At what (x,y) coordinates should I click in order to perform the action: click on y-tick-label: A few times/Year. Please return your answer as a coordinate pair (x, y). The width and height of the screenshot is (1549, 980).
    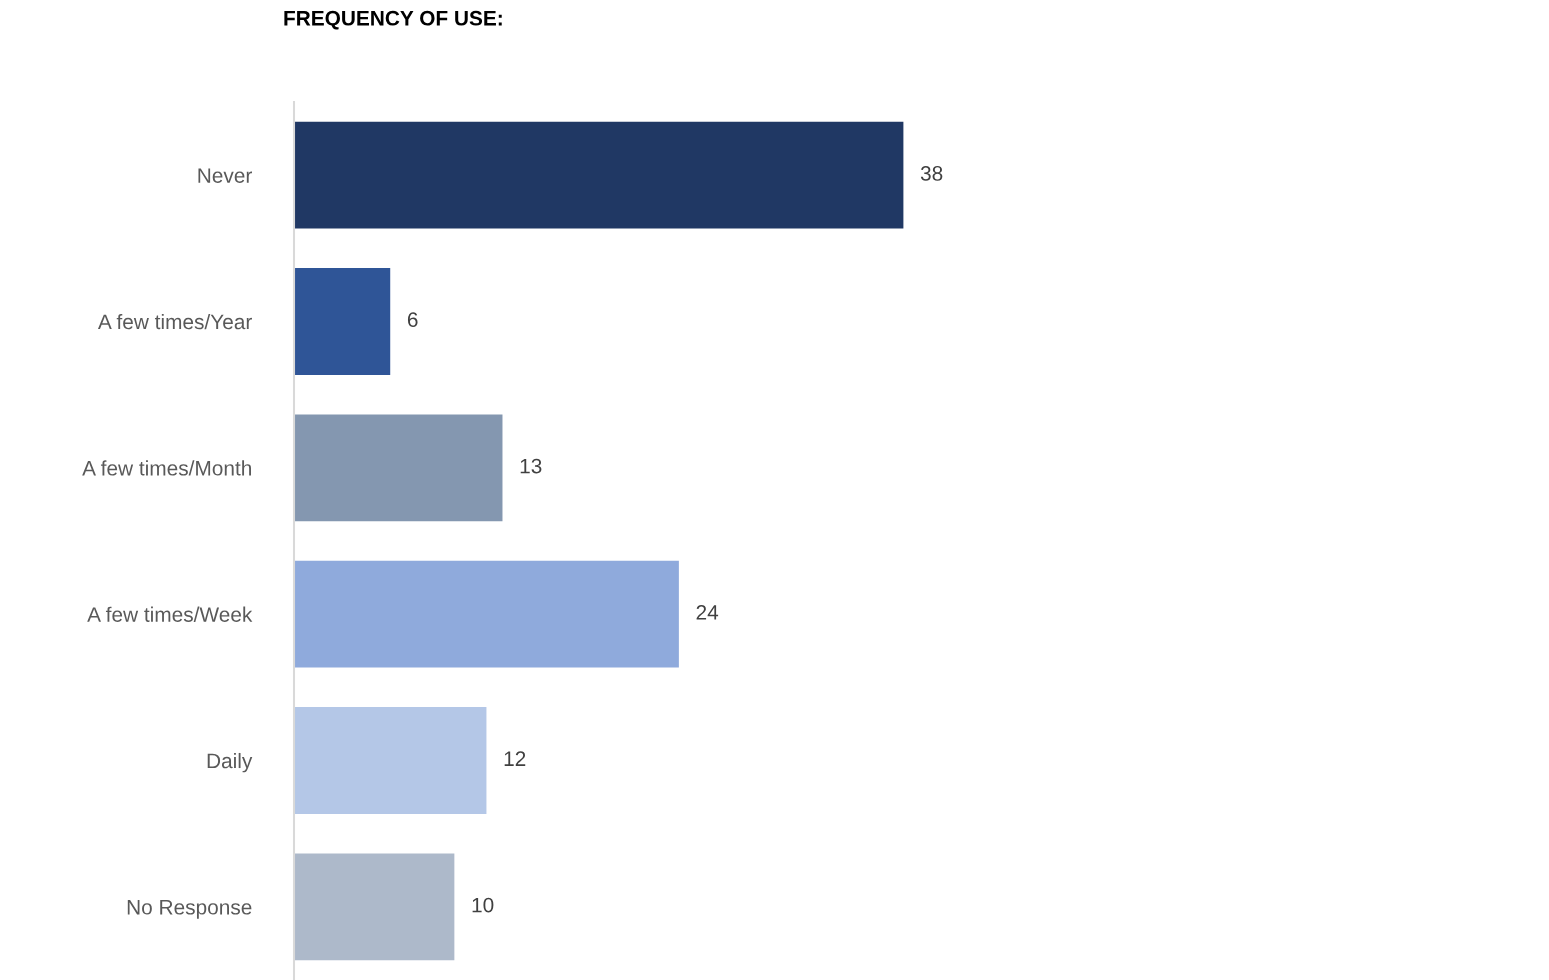
    Looking at the image, I should click on (174, 321).